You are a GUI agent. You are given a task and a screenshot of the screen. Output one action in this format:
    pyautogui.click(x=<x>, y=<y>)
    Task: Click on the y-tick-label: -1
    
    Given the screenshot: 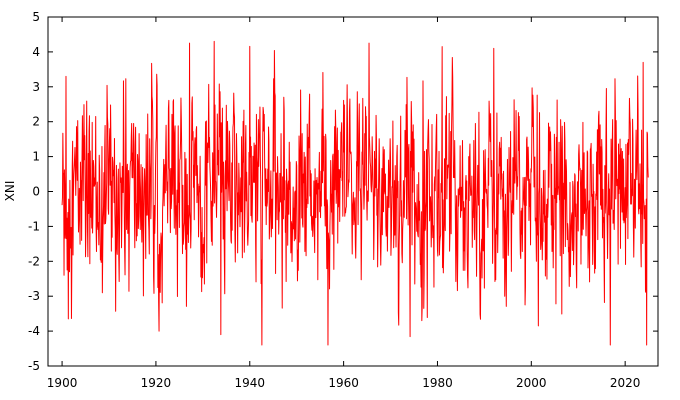 What is the action you would take?
    pyautogui.click(x=34, y=226)
    